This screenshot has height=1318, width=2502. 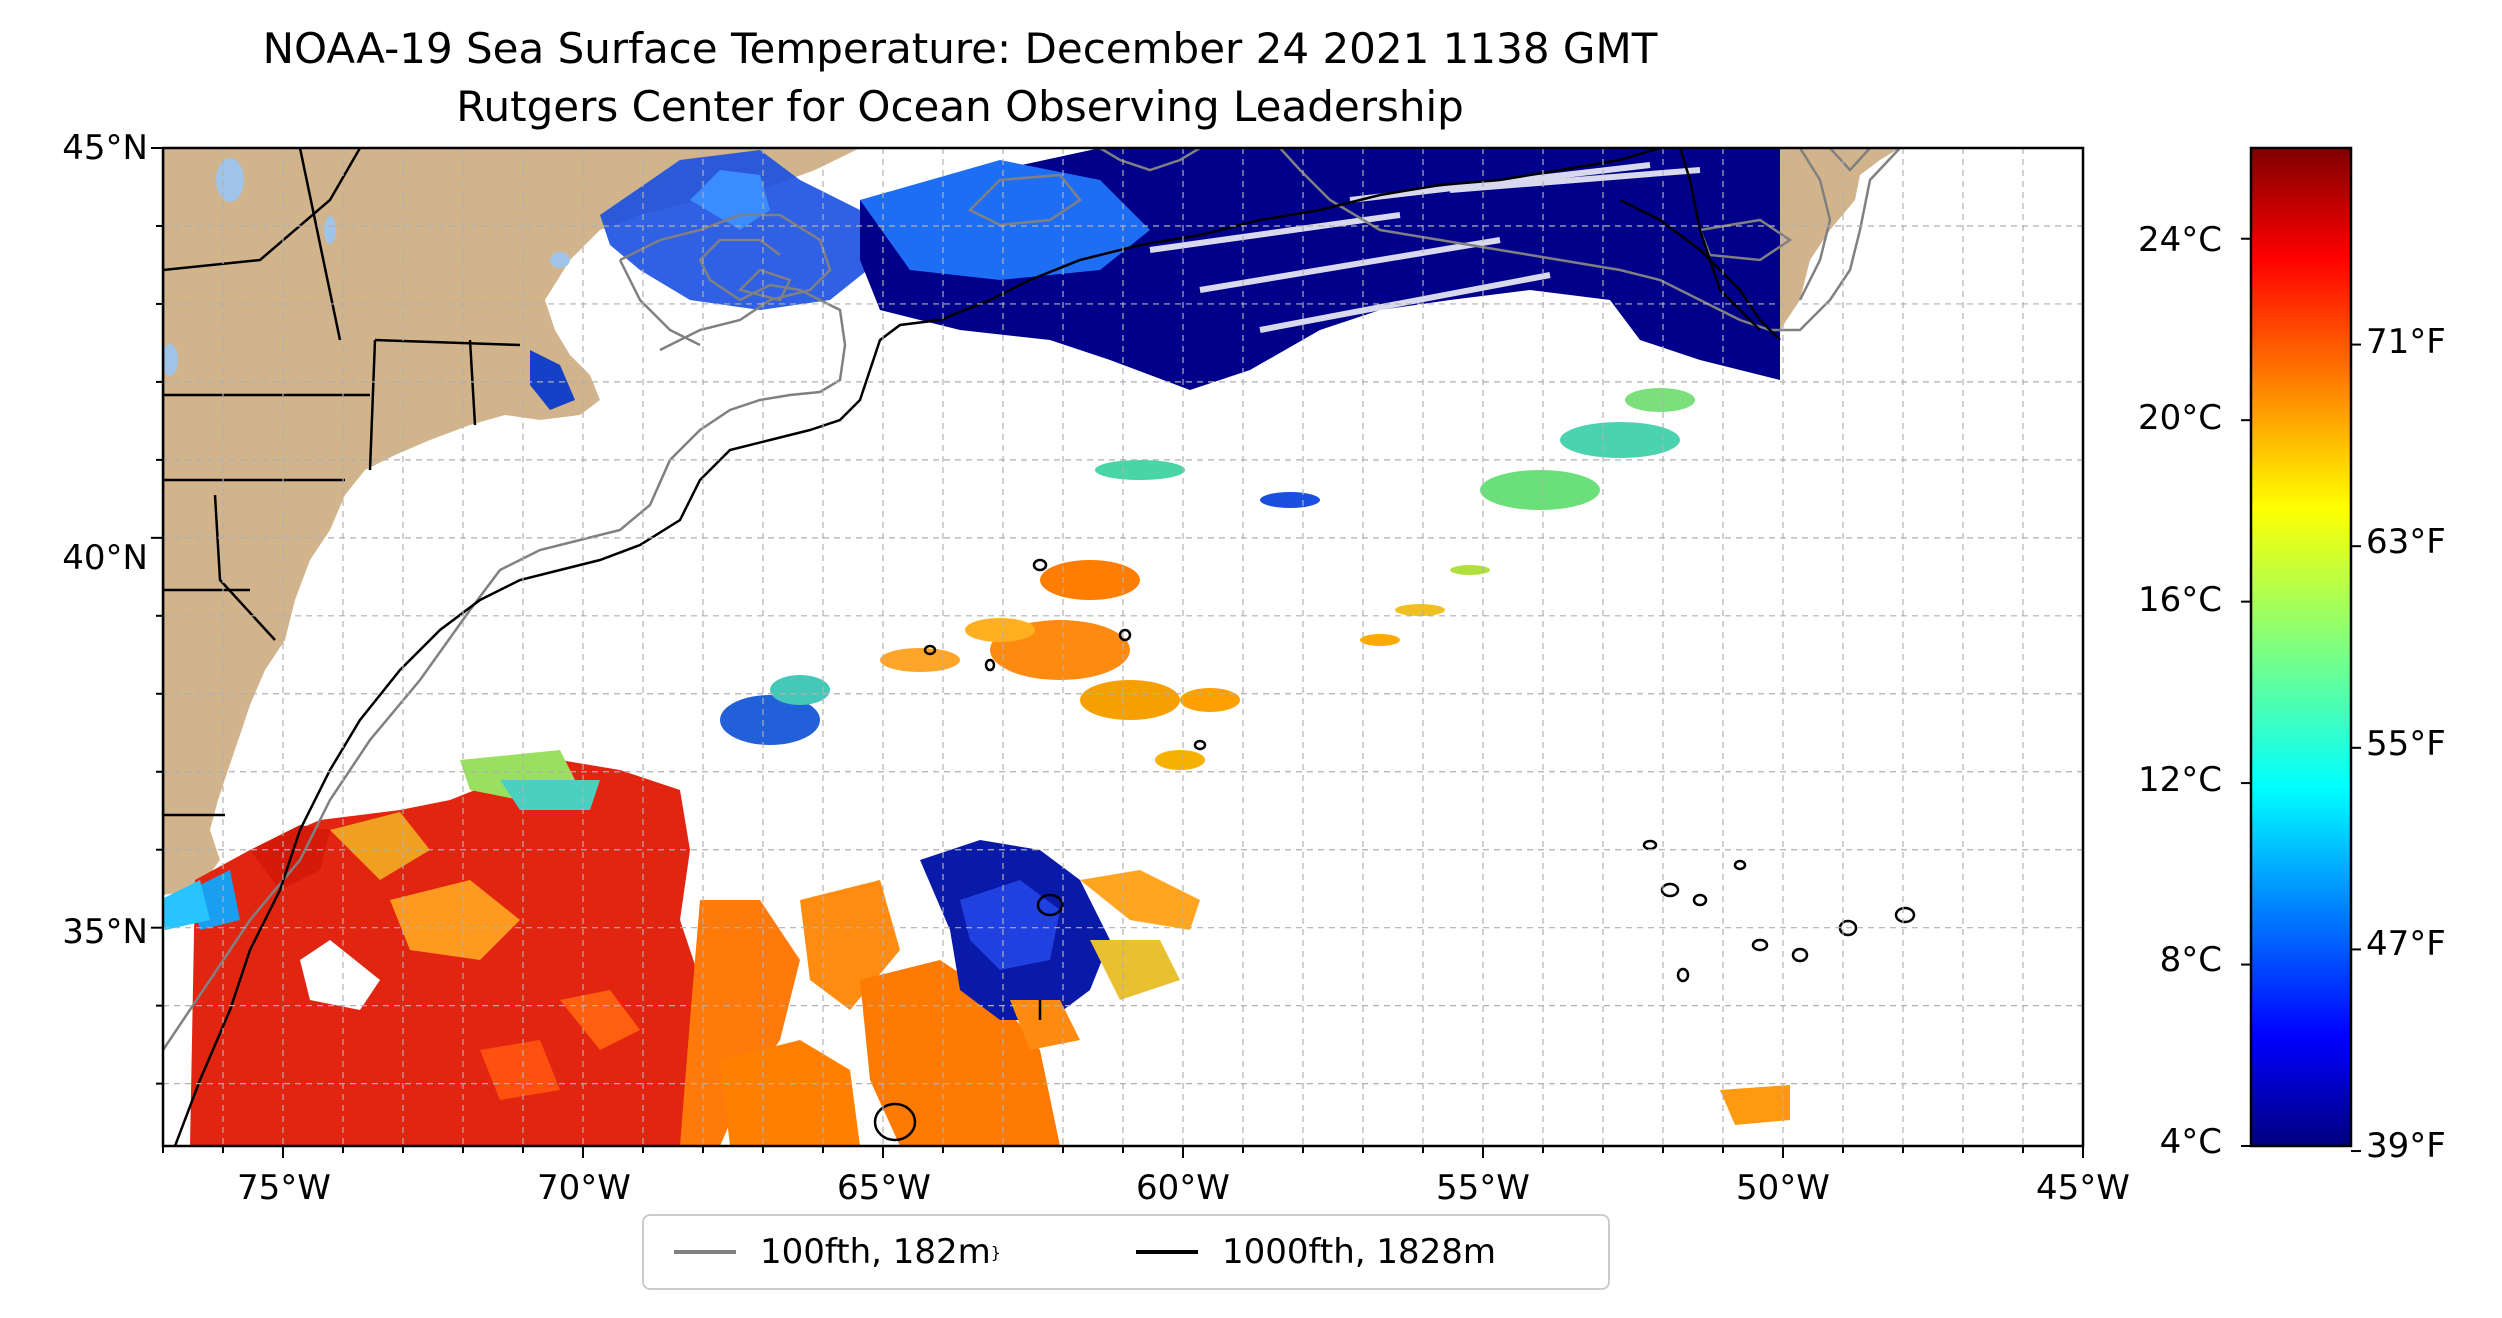 What do you see at coordinates (1783, 1188) in the screenshot?
I see `x-tick-label: 50°W` at bounding box center [1783, 1188].